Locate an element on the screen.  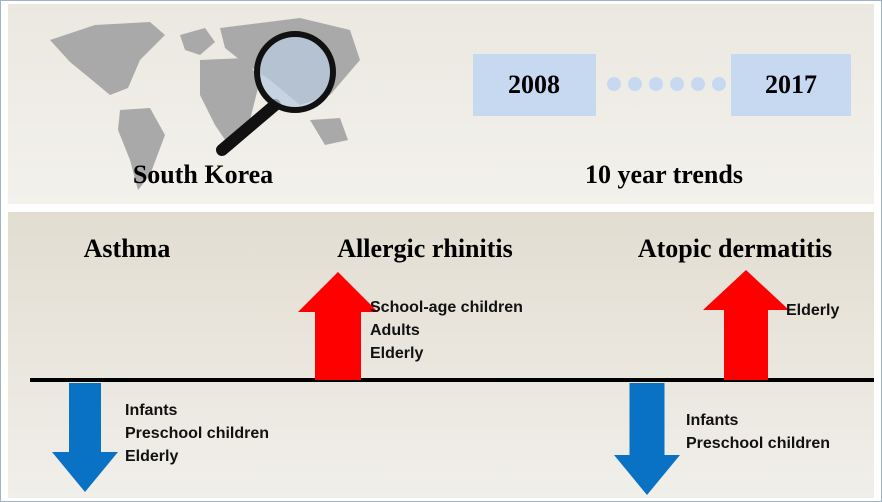
group-label: Adults is located at coordinates (395, 330).